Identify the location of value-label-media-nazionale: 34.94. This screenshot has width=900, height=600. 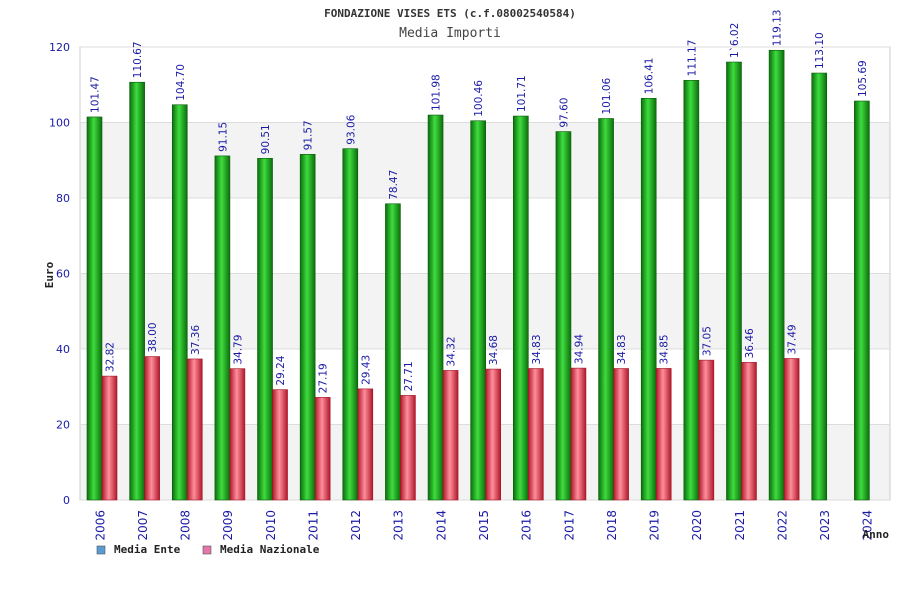
(579, 349).